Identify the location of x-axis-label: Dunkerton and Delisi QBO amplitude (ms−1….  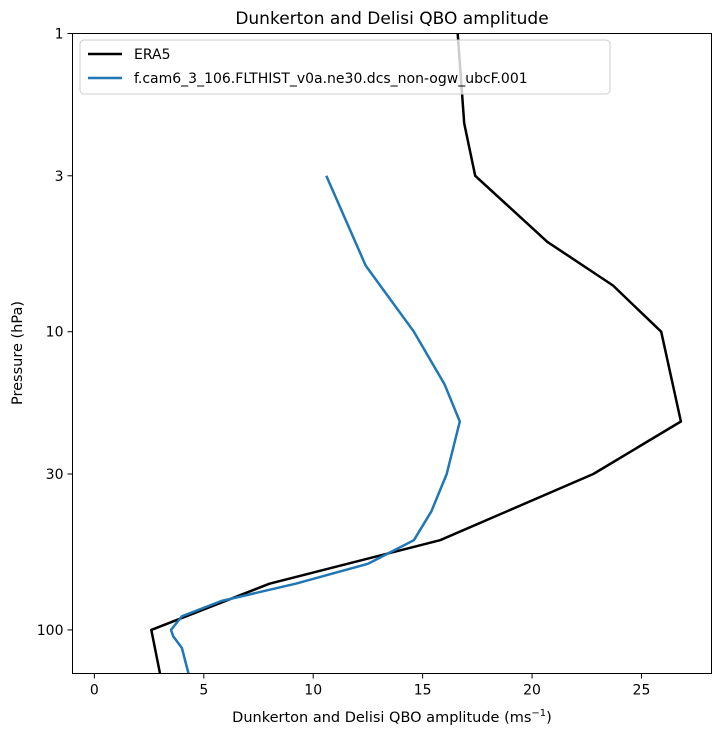
(392, 717).